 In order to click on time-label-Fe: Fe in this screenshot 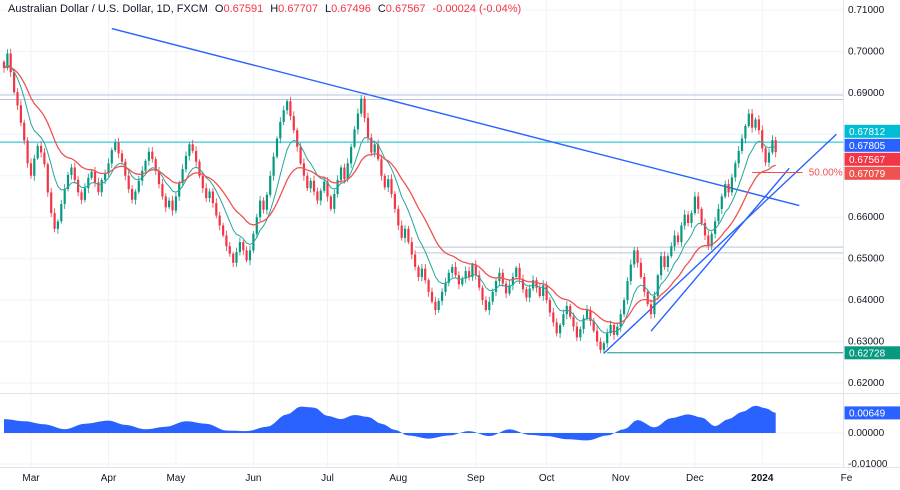, I will do `click(847, 478)`.